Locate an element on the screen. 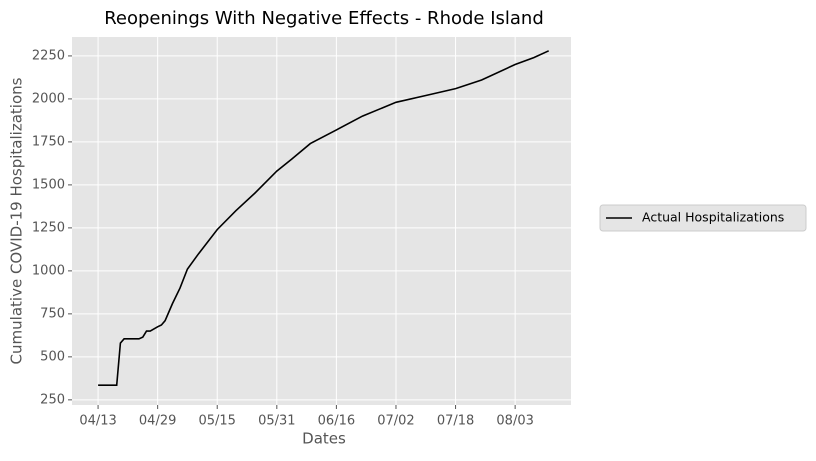  y-tick-label: 2000 is located at coordinates (48, 98).